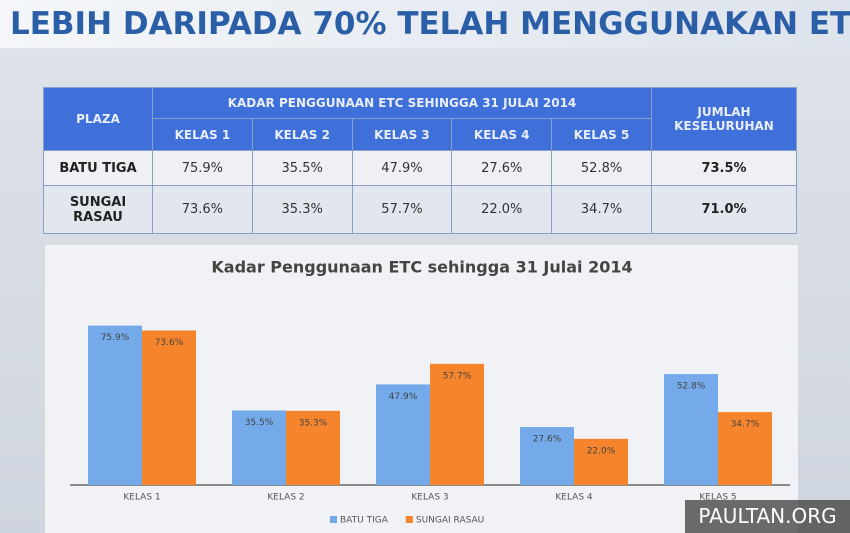 The height and width of the screenshot is (533, 850). I want to click on value-label: 75.9%, so click(115, 338).